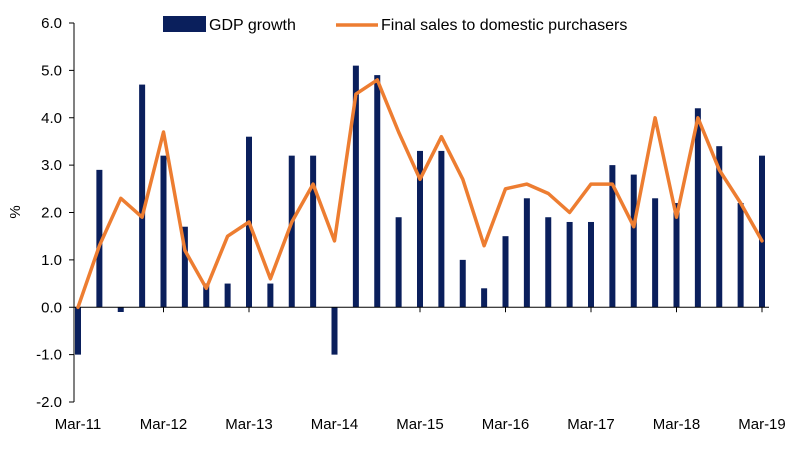 Image resolution: width=794 pixels, height=450 pixels. Describe the element at coordinates (51, 213) in the screenshot. I see `y-tick-label: 2.0` at that location.